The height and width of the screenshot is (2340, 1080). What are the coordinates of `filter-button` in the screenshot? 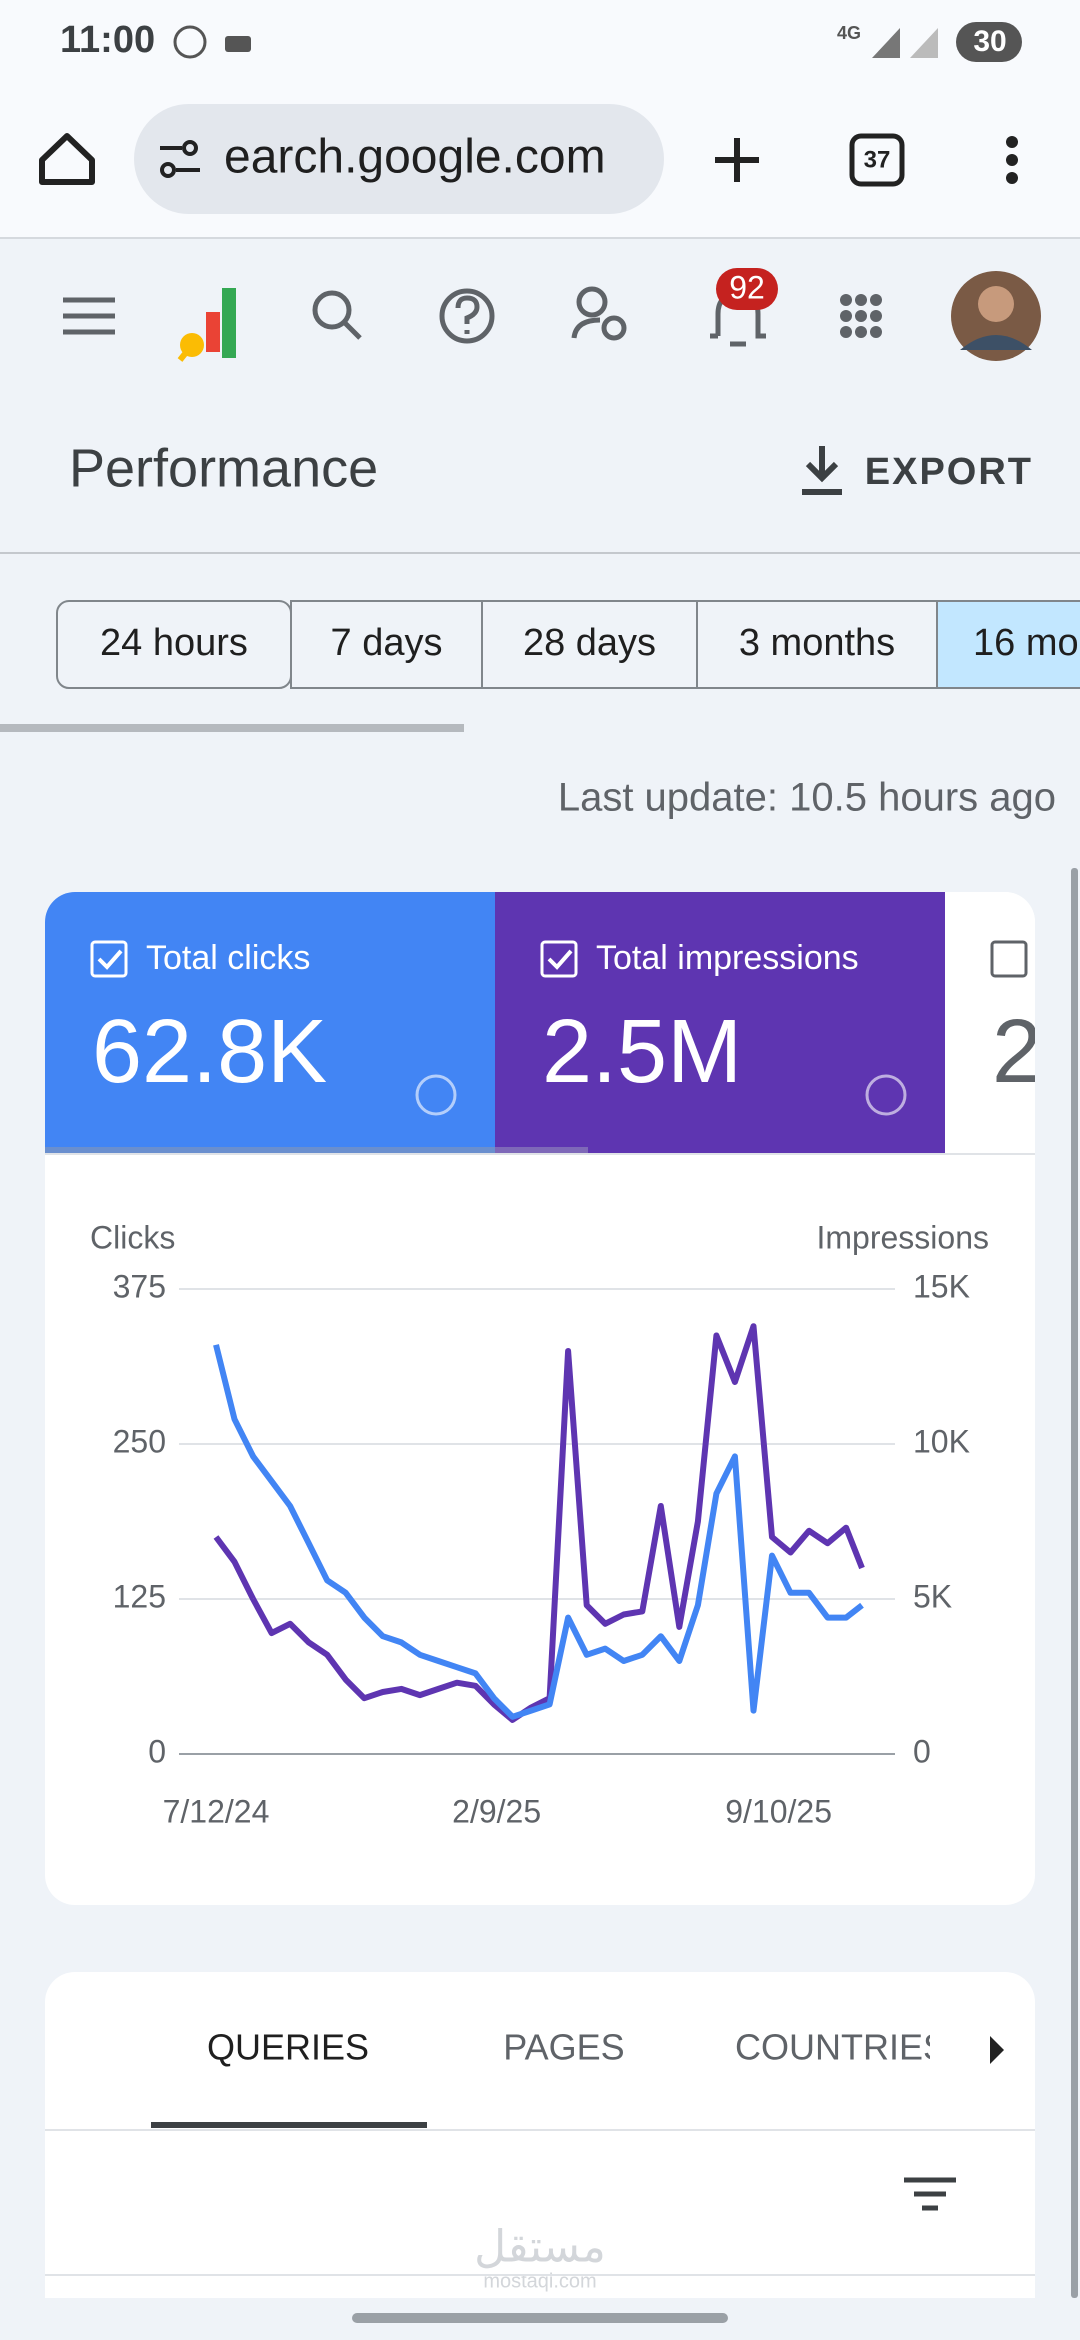 It's located at (930, 2194).